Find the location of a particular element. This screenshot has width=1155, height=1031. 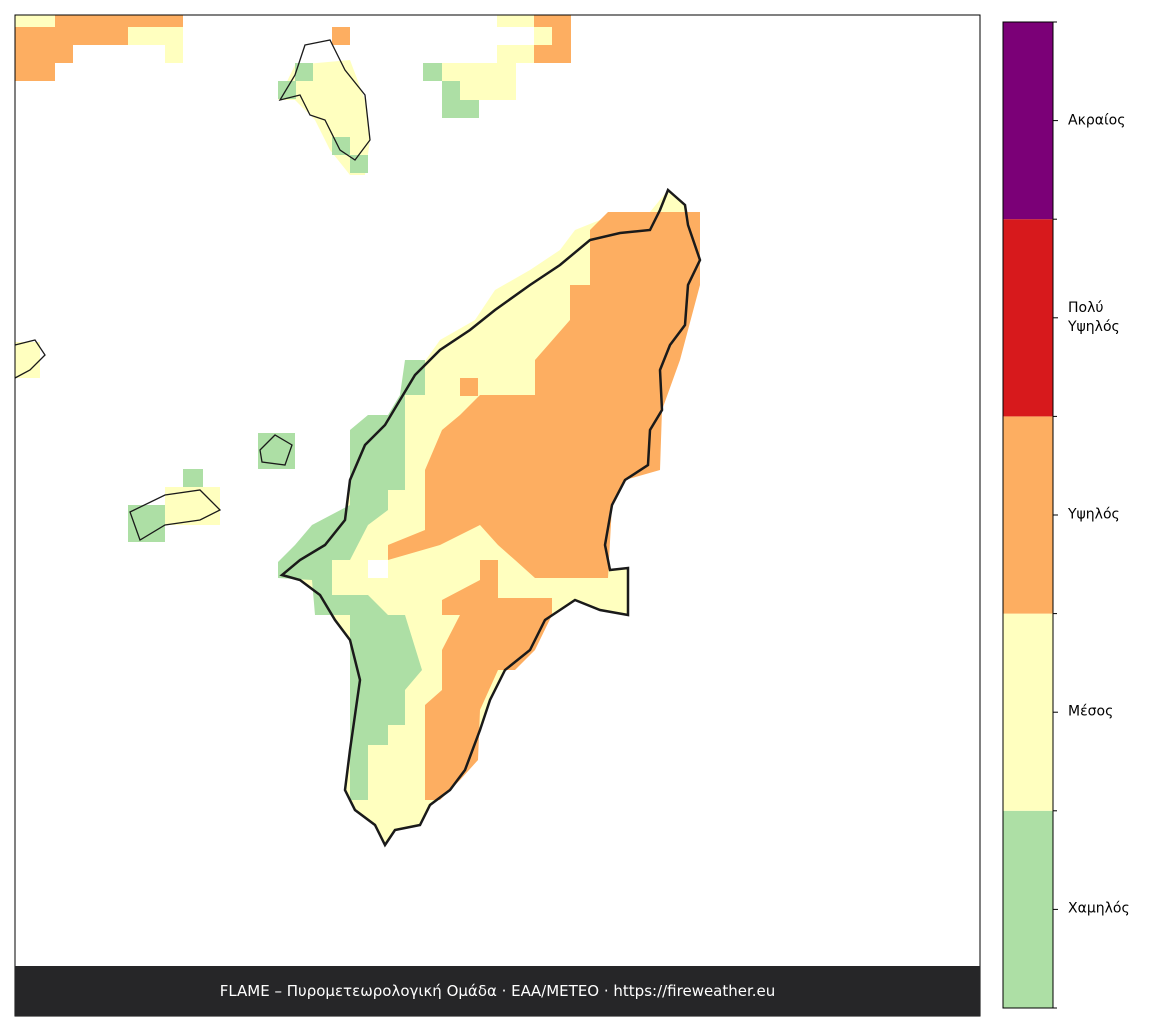

legend-label: Ακραίος is located at coordinates (1097, 120).